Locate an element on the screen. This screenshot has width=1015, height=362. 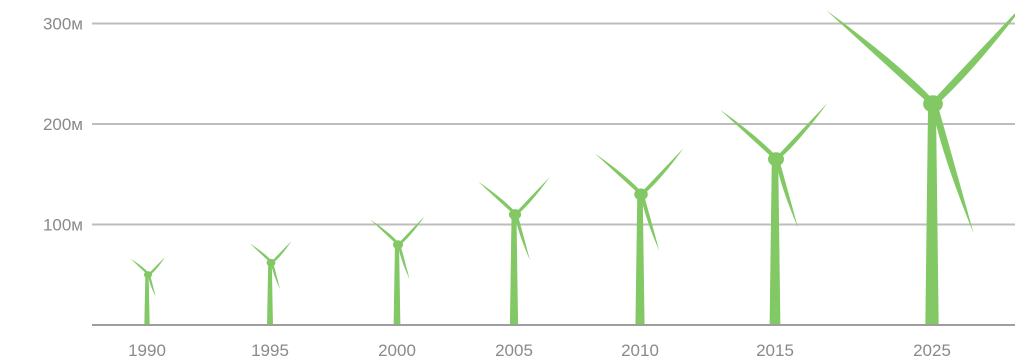
turbine-2015 is located at coordinates (774, 214).